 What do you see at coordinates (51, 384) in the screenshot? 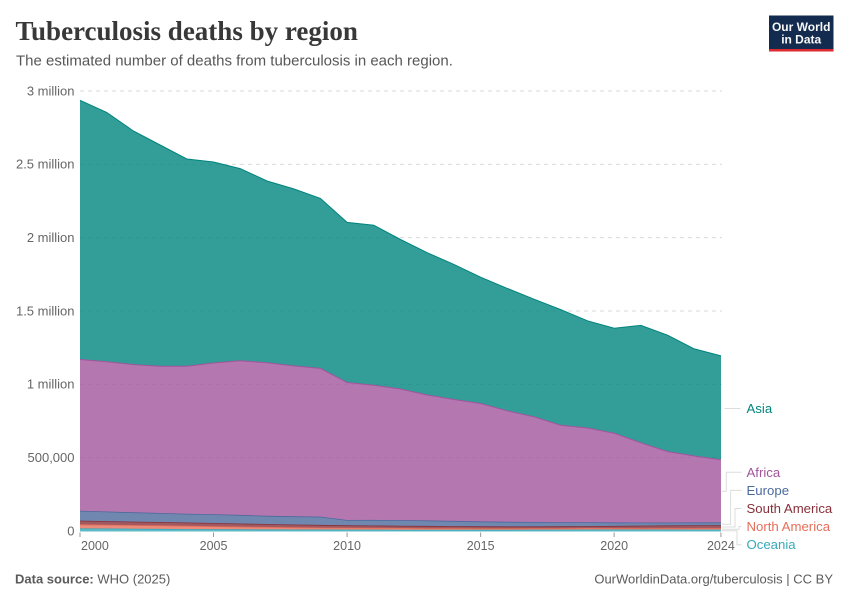
I see `svg-text: 1 million` at bounding box center [51, 384].